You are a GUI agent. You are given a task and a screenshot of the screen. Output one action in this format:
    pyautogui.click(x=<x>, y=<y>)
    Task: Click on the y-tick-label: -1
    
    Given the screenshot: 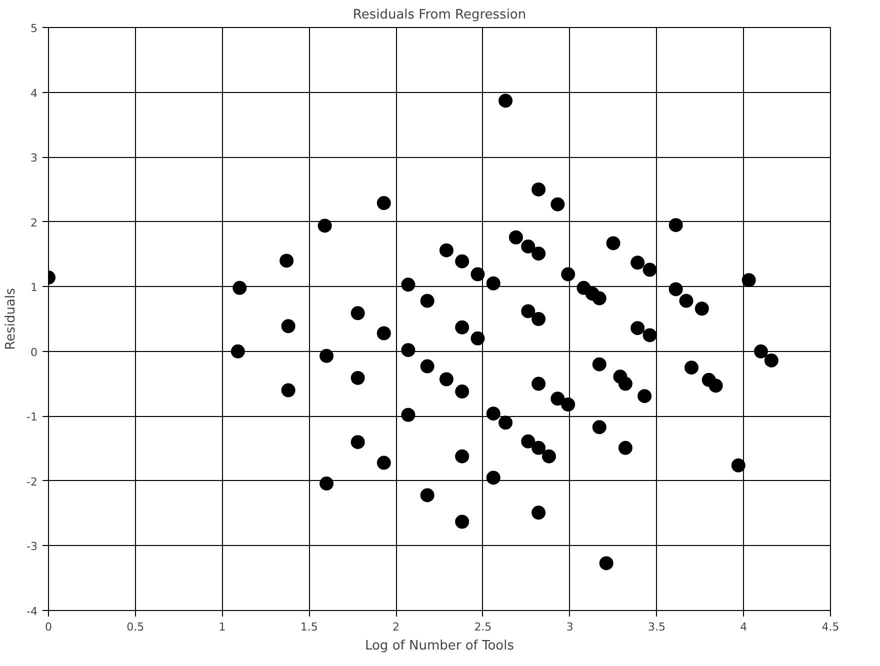 What is the action you would take?
    pyautogui.click(x=32, y=417)
    